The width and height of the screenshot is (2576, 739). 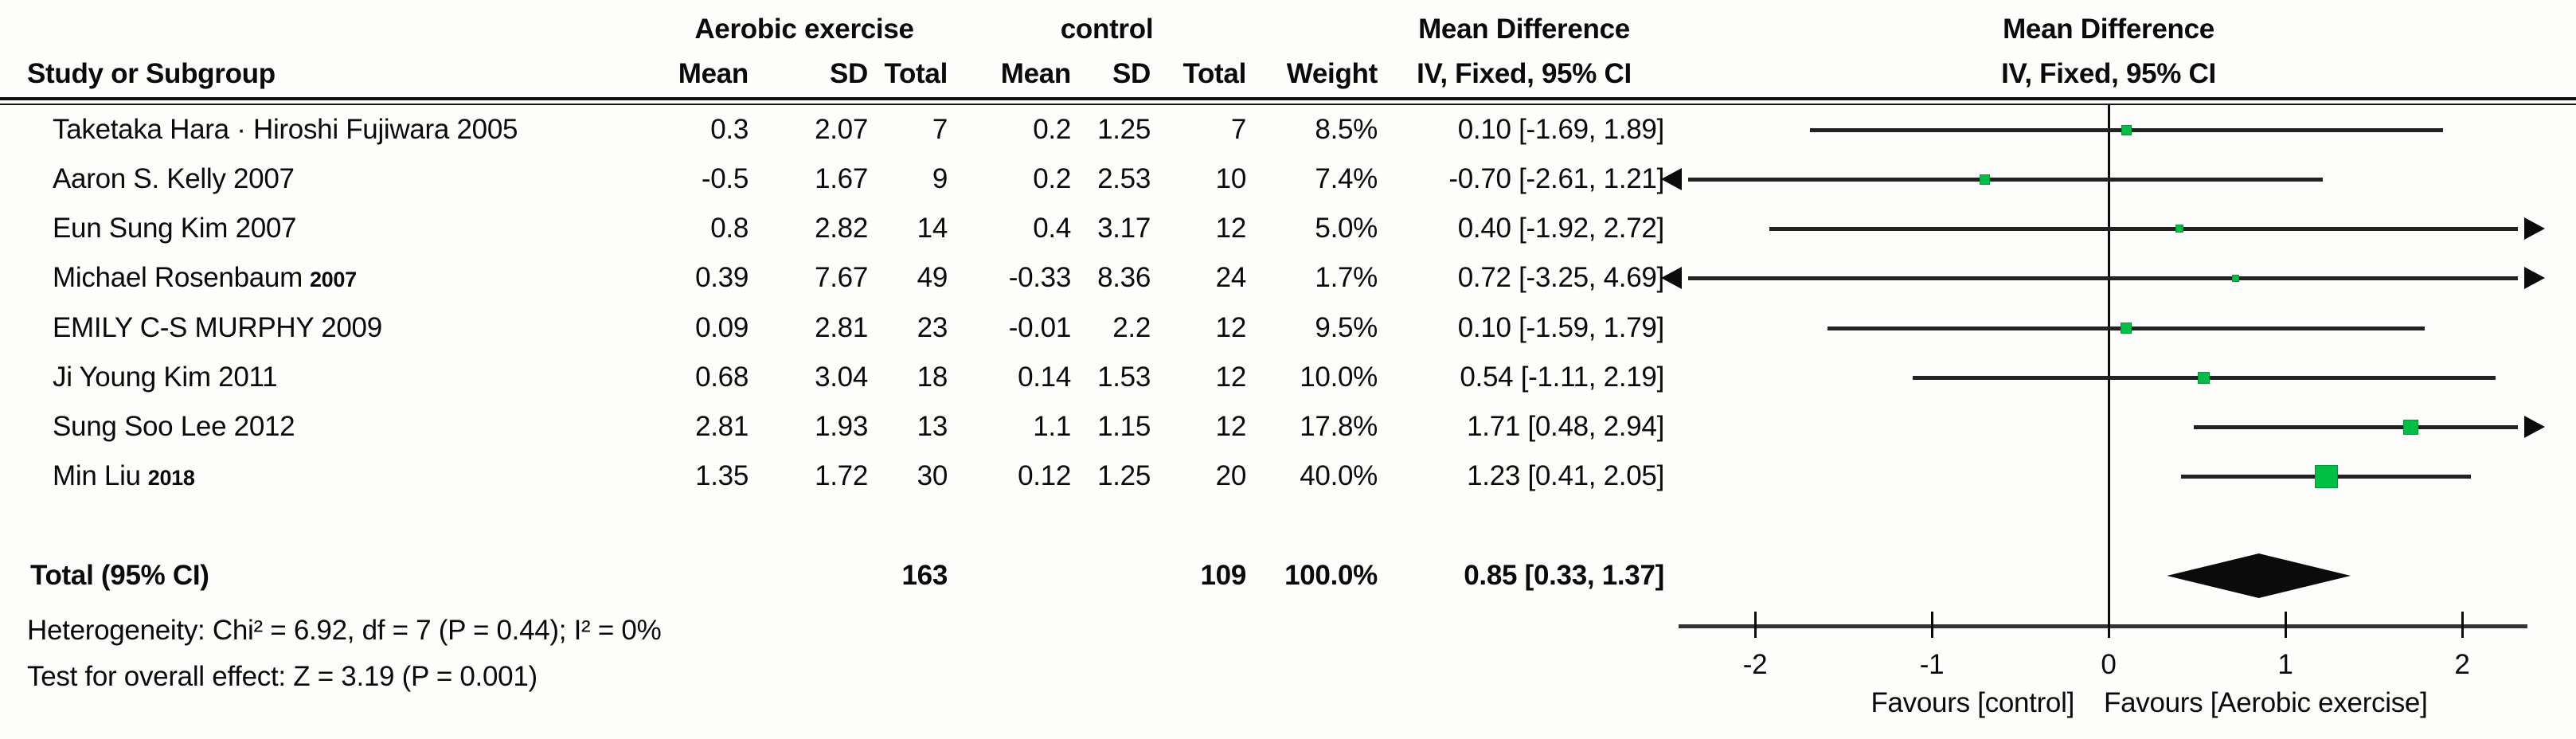 I want to click on ci-value: -0.70 [-2.61, 1.21], so click(x=1556, y=178).